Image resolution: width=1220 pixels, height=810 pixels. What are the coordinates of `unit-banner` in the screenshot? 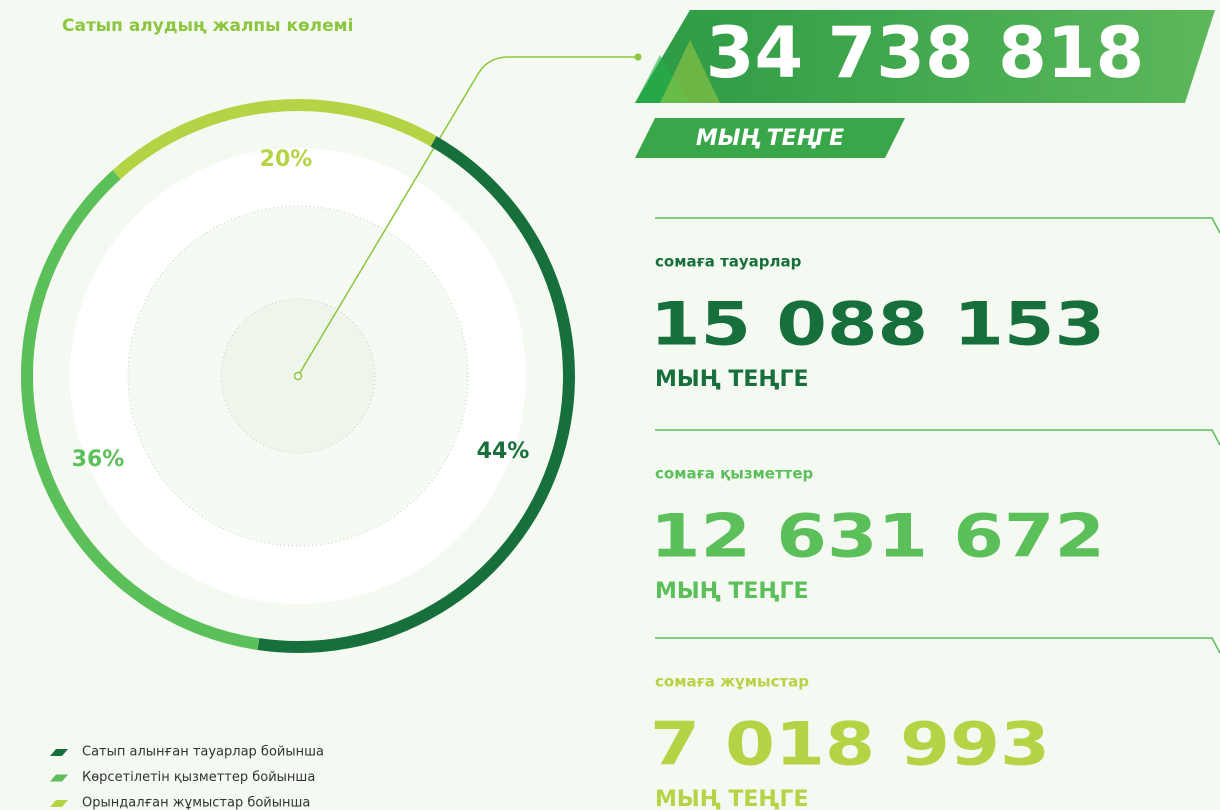 It's located at (770, 138).